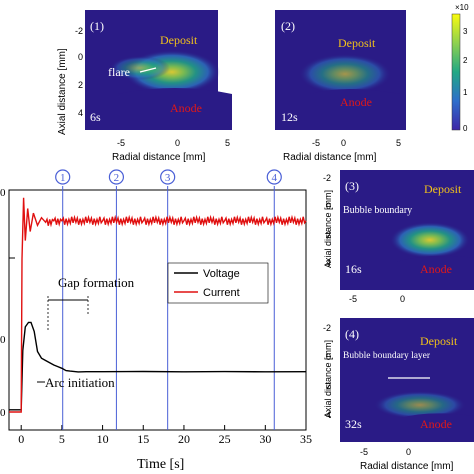 This screenshot has height=474, width=474. What do you see at coordinates (328, 235) in the screenshot?
I see `panel-3-ytick-2: 2` at bounding box center [328, 235].